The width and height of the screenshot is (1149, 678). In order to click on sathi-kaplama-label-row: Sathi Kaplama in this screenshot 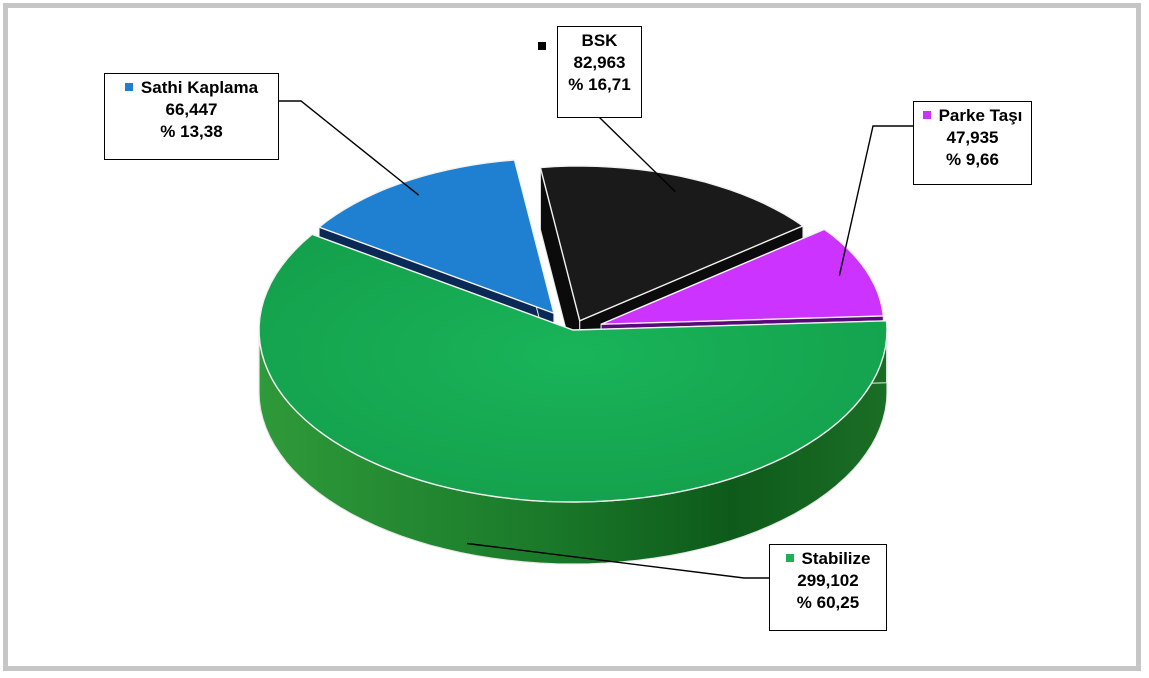, I will do `click(191, 88)`.